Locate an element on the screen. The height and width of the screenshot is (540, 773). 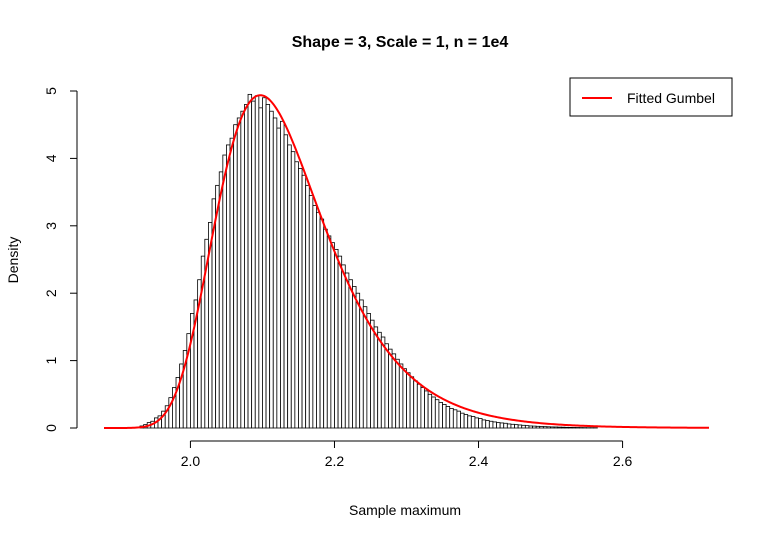
y-axis: 0 1 2 3 4 5 is located at coordinates (60, 259).